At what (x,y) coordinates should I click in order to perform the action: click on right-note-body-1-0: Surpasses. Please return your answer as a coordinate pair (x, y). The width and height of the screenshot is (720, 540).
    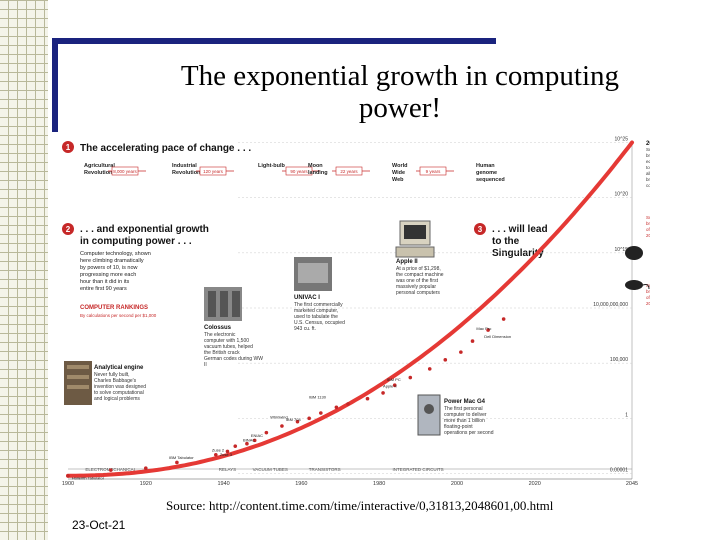
    Looking at the image, I should click on (648, 217).